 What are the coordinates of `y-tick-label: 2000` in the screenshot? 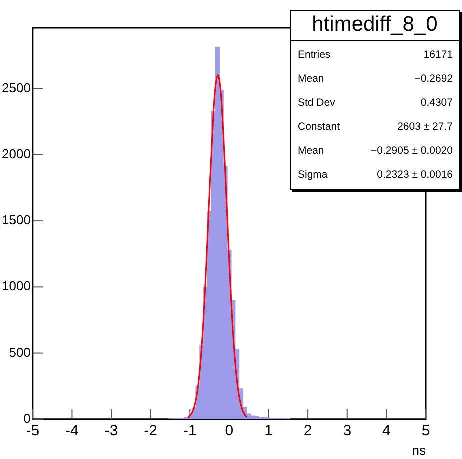 It's located at (16, 154).